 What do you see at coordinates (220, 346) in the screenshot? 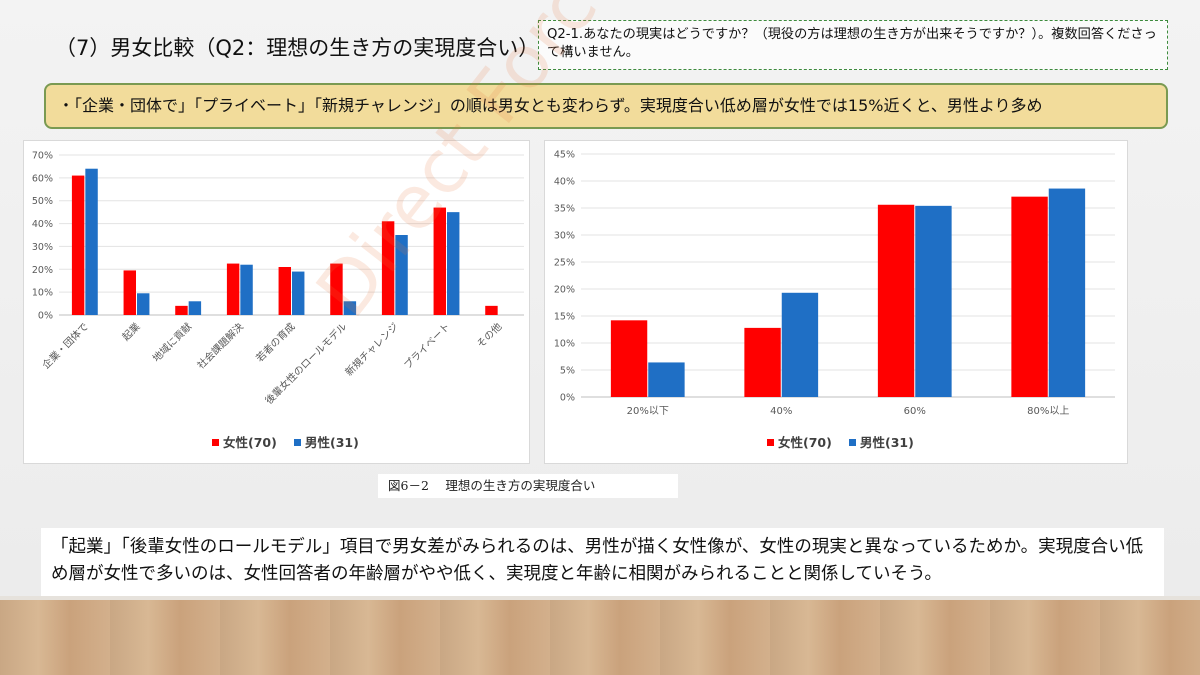
I see `x-category-label: 社会課題解決` at bounding box center [220, 346].